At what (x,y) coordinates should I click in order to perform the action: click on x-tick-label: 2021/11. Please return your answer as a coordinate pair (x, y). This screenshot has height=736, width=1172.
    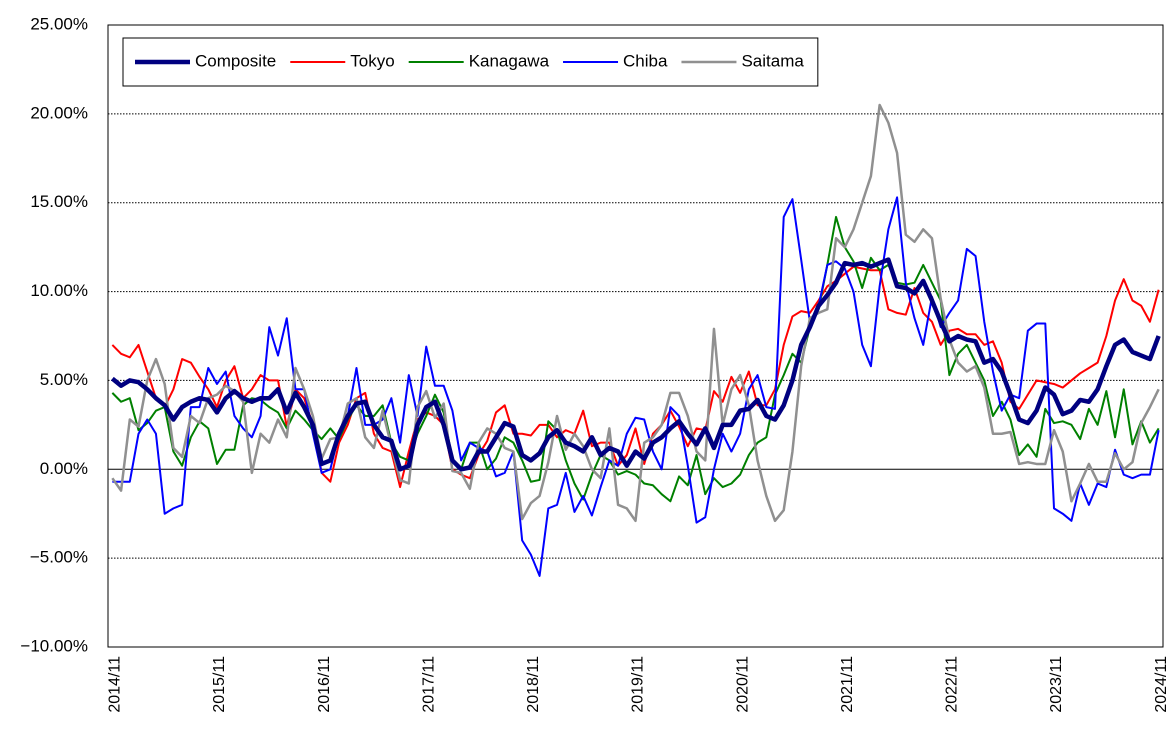
    Looking at the image, I should click on (847, 684).